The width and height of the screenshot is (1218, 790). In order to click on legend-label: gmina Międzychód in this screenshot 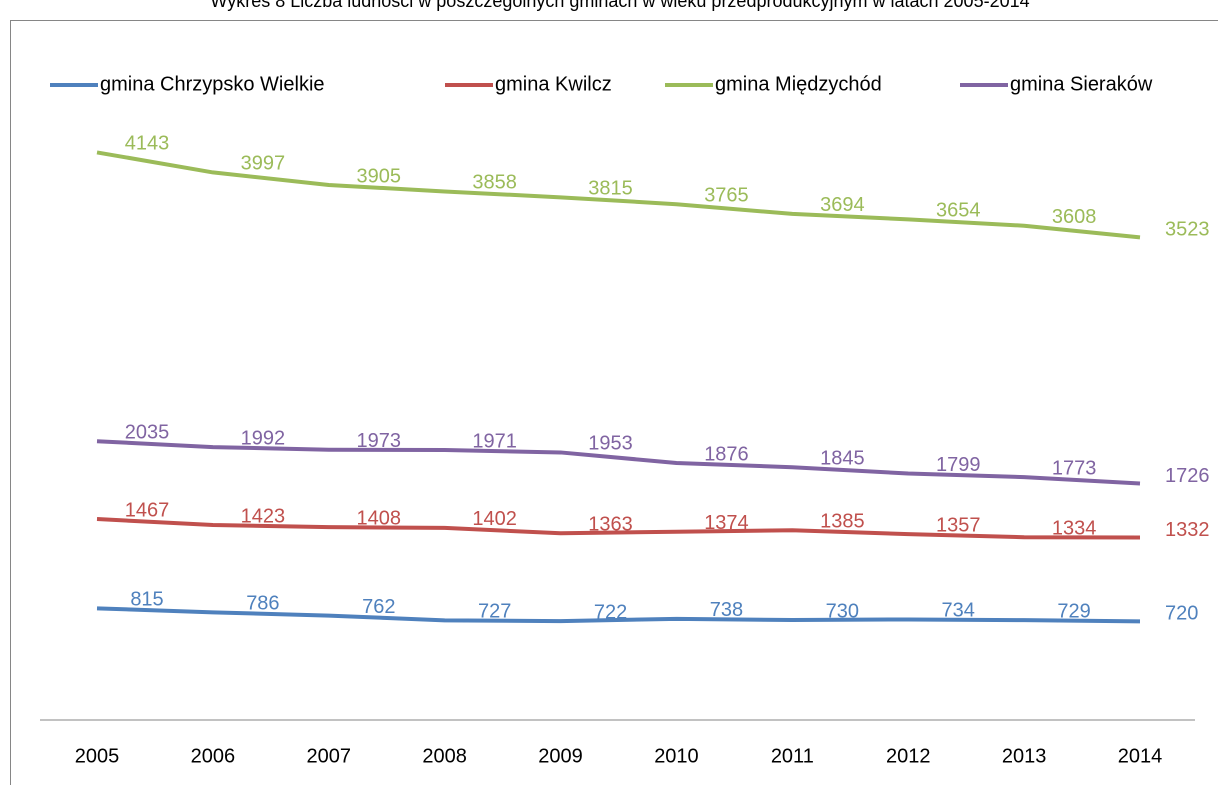, I will do `click(798, 84)`.